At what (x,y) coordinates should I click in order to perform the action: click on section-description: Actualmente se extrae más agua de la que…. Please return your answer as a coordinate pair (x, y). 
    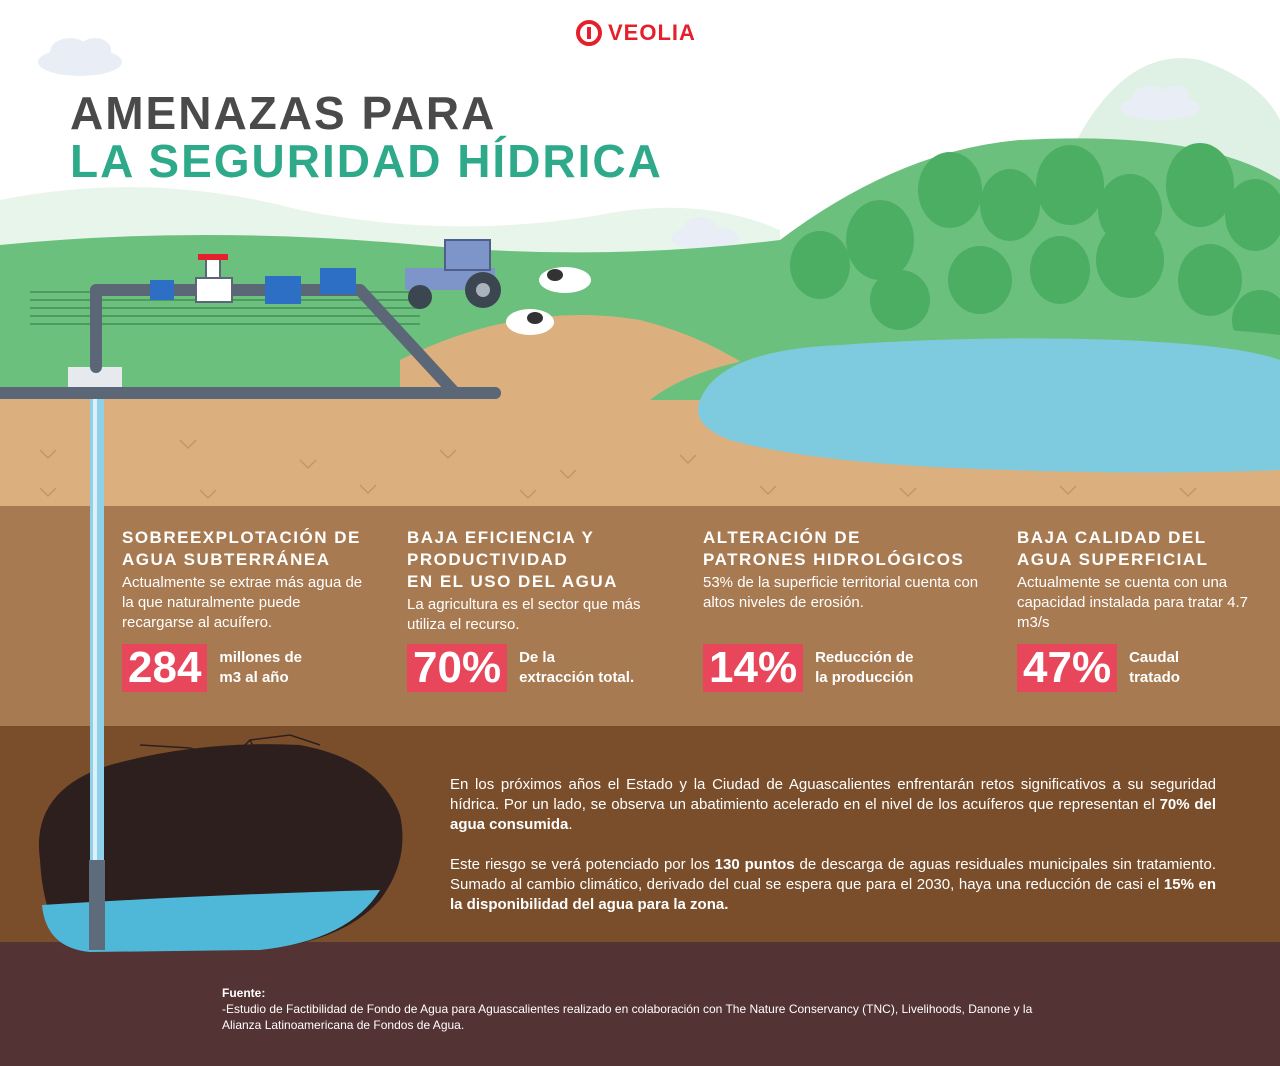
    Looking at the image, I should click on (242, 602).